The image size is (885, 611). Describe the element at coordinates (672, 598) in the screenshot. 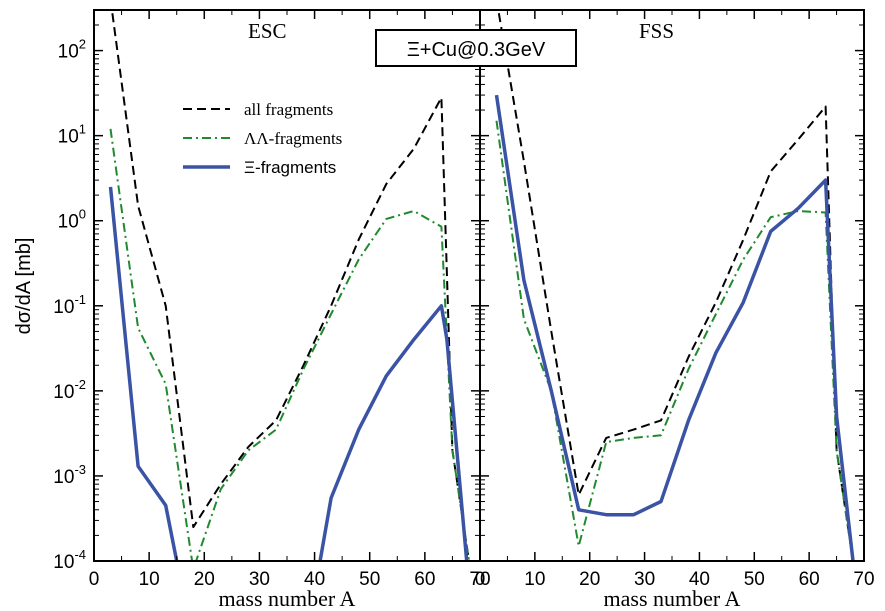

I see `x-axis-title-right: mass number A` at that location.